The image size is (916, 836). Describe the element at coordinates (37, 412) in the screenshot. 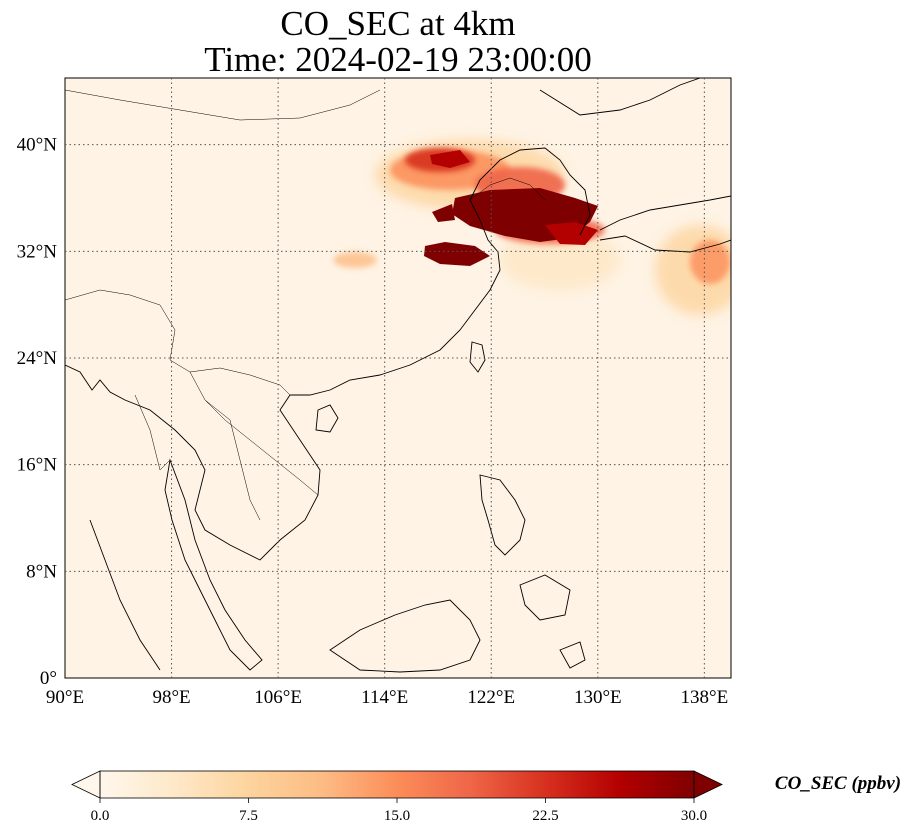

I see `latitude-ticks: 0° 8°N 16°N 24°N 32°N 40°N` at that location.